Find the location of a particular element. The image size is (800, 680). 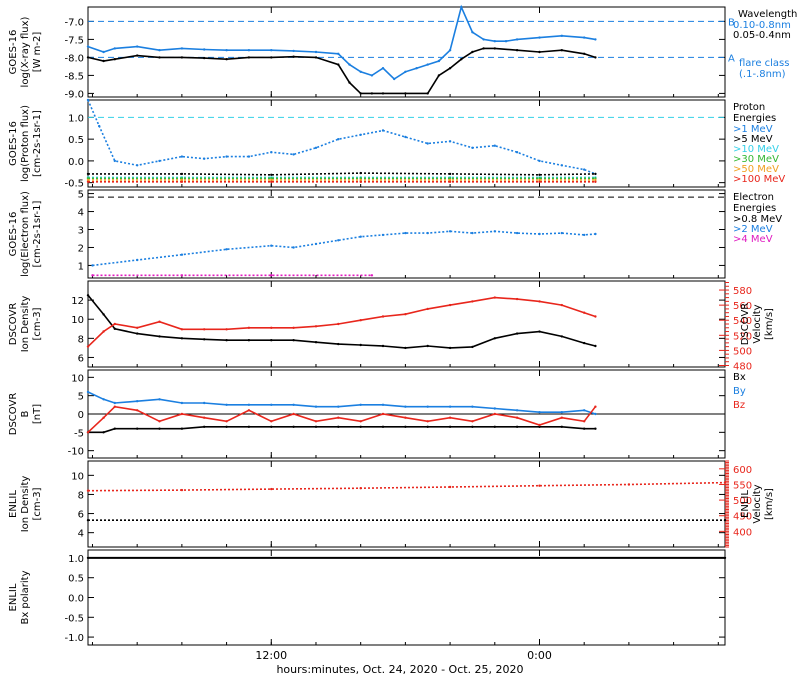

panel-enlil_polarity: 1.0 0.5 0.0 -0.5 -1.0 ENLIL Bx polarity is located at coordinates (367, 597).